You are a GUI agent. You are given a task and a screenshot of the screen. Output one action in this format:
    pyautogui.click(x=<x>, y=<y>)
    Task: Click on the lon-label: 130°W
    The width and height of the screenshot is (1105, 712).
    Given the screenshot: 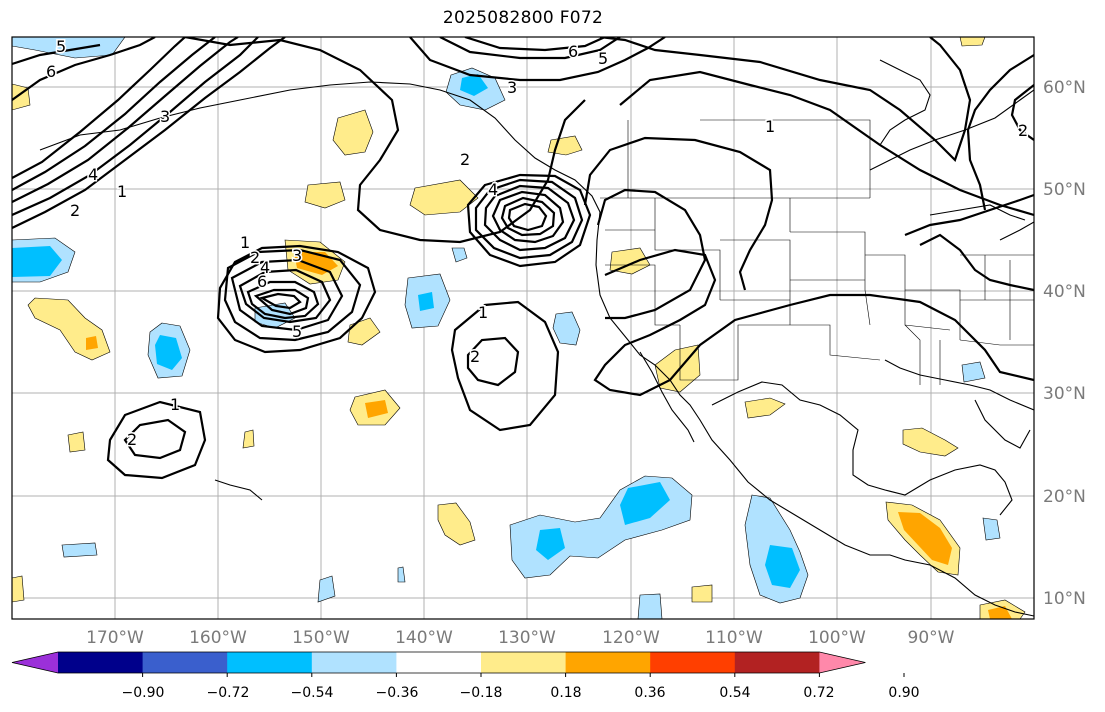 What is the action you would take?
    pyautogui.click(x=527, y=638)
    